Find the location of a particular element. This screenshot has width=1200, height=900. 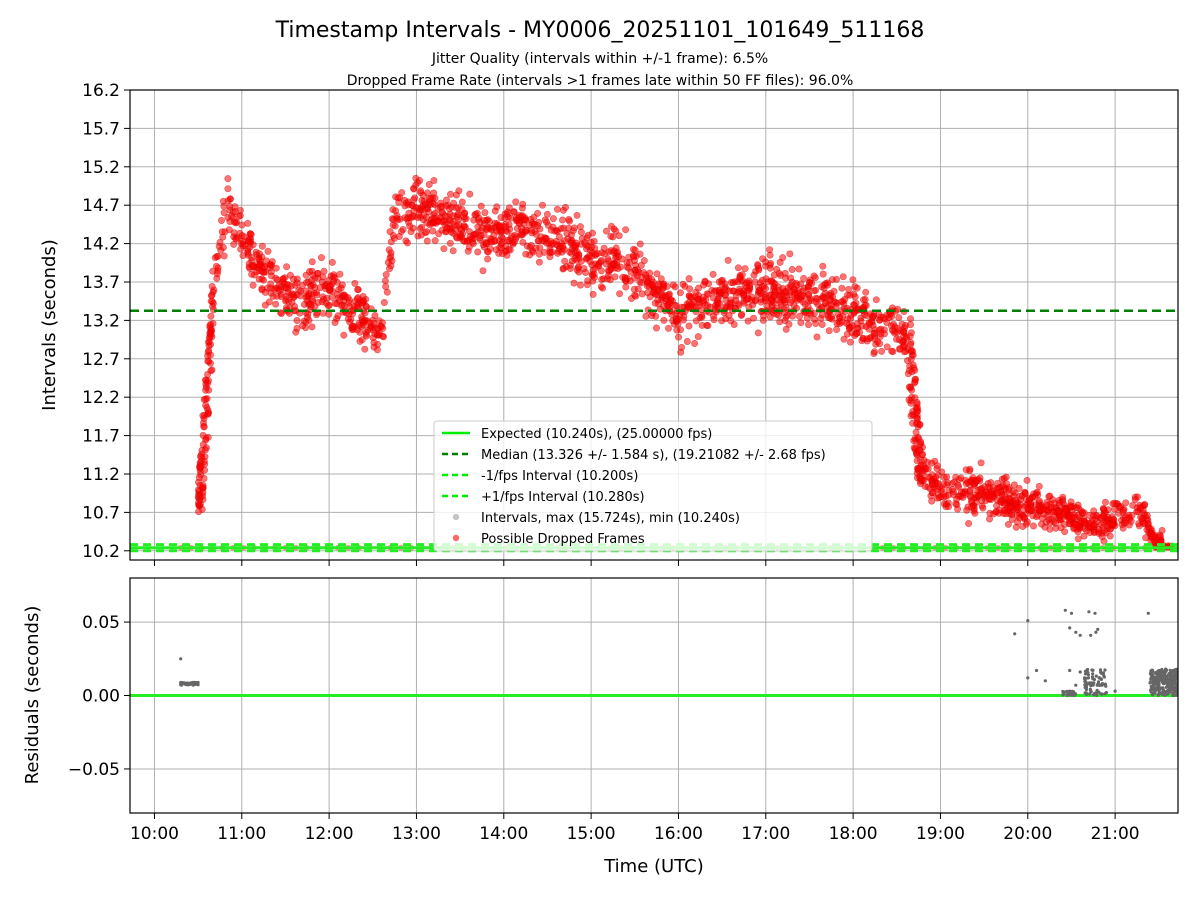

intervals-y-tick-label: 14.2 is located at coordinates (101, 245).